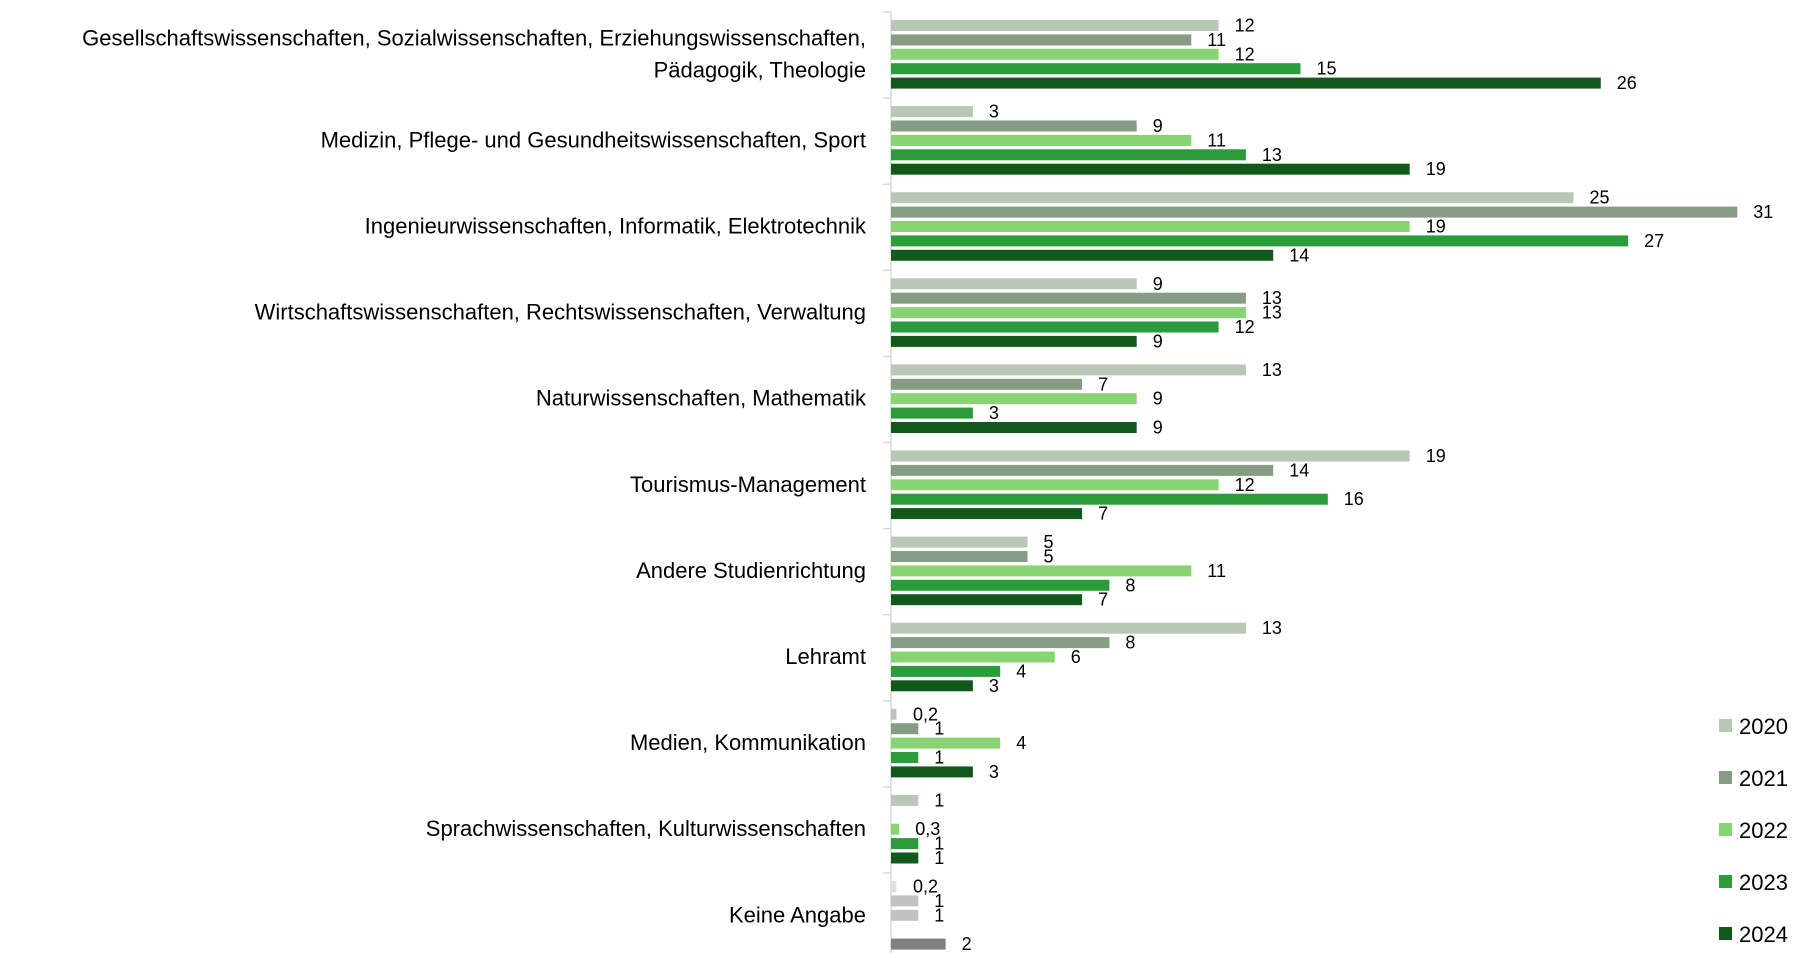 This screenshot has height=958, width=1796. Describe the element at coordinates (1725, 777) in the screenshot. I see `legend-swatch-2021` at that location.